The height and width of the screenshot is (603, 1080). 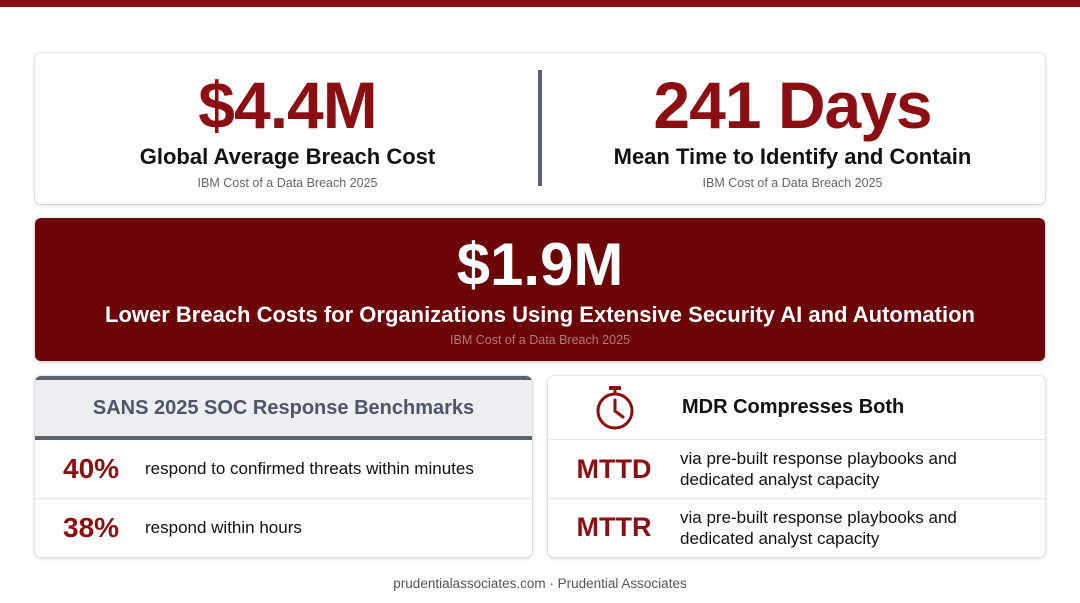 What do you see at coordinates (91, 468) in the screenshot?
I see `metric-percent: 40%` at bounding box center [91, 468].